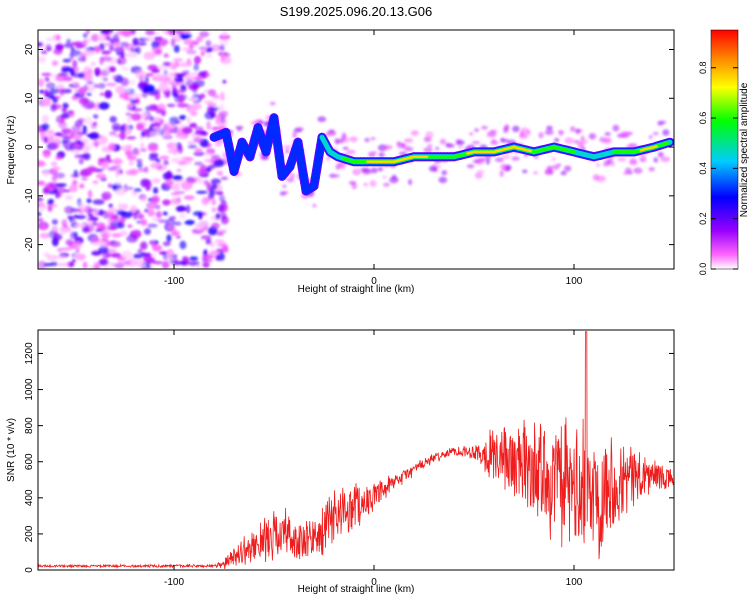  I want to click on colorbar-tick-label: 0.4, so click(703, 168).